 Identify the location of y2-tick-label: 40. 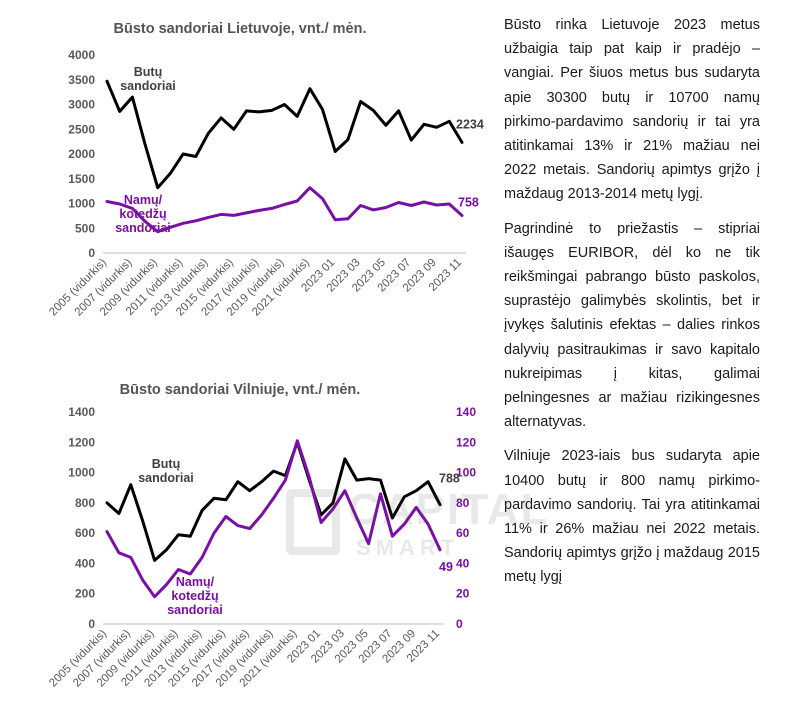
(463, 563).